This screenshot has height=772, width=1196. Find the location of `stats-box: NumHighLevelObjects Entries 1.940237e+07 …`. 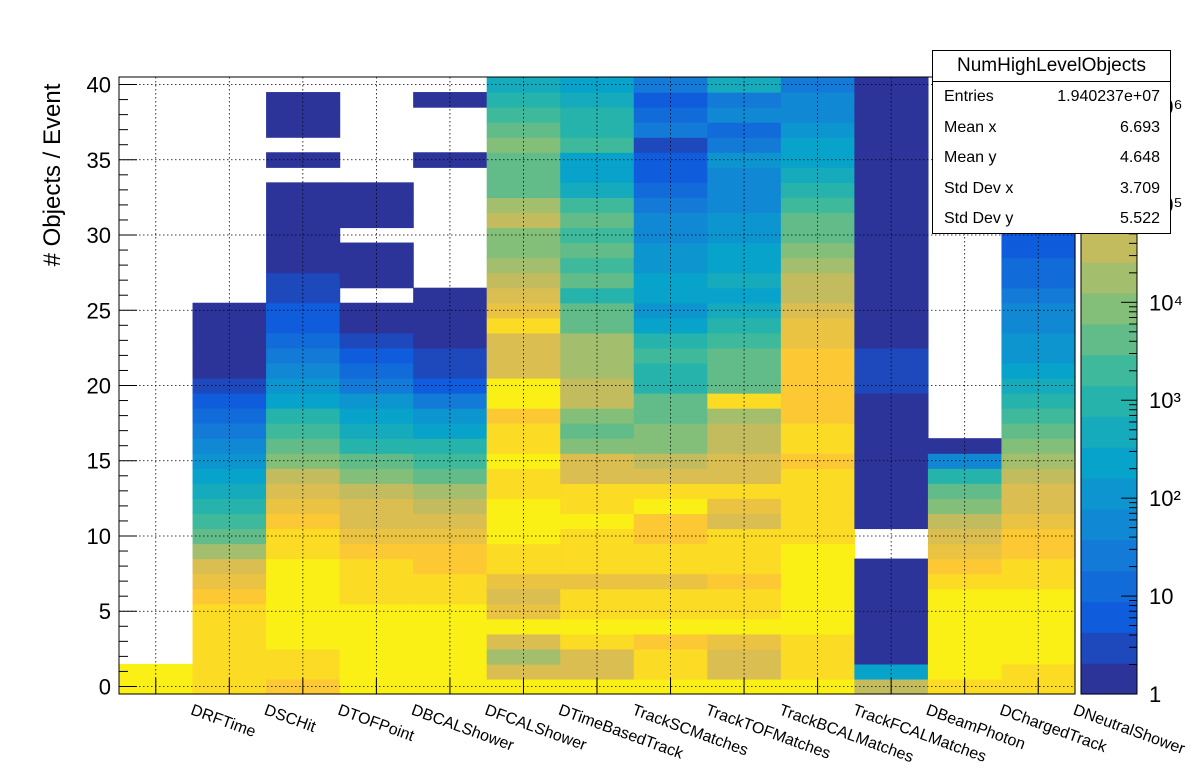

stats-box: NumHighLevelObjects Entries 1.940237e+07 … is located at coordinates (1051, 142).